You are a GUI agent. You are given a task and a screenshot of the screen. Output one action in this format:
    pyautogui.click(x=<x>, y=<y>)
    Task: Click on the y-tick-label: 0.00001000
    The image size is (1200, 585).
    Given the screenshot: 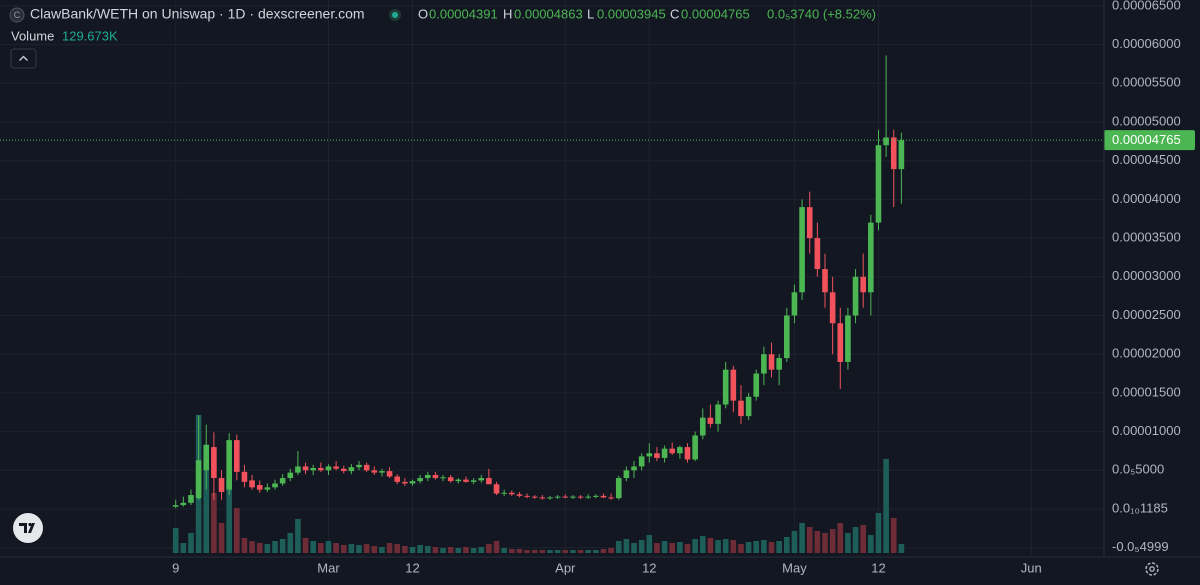 What is the action you would take?
    pyautogui.click(x=1146, y=430)
    